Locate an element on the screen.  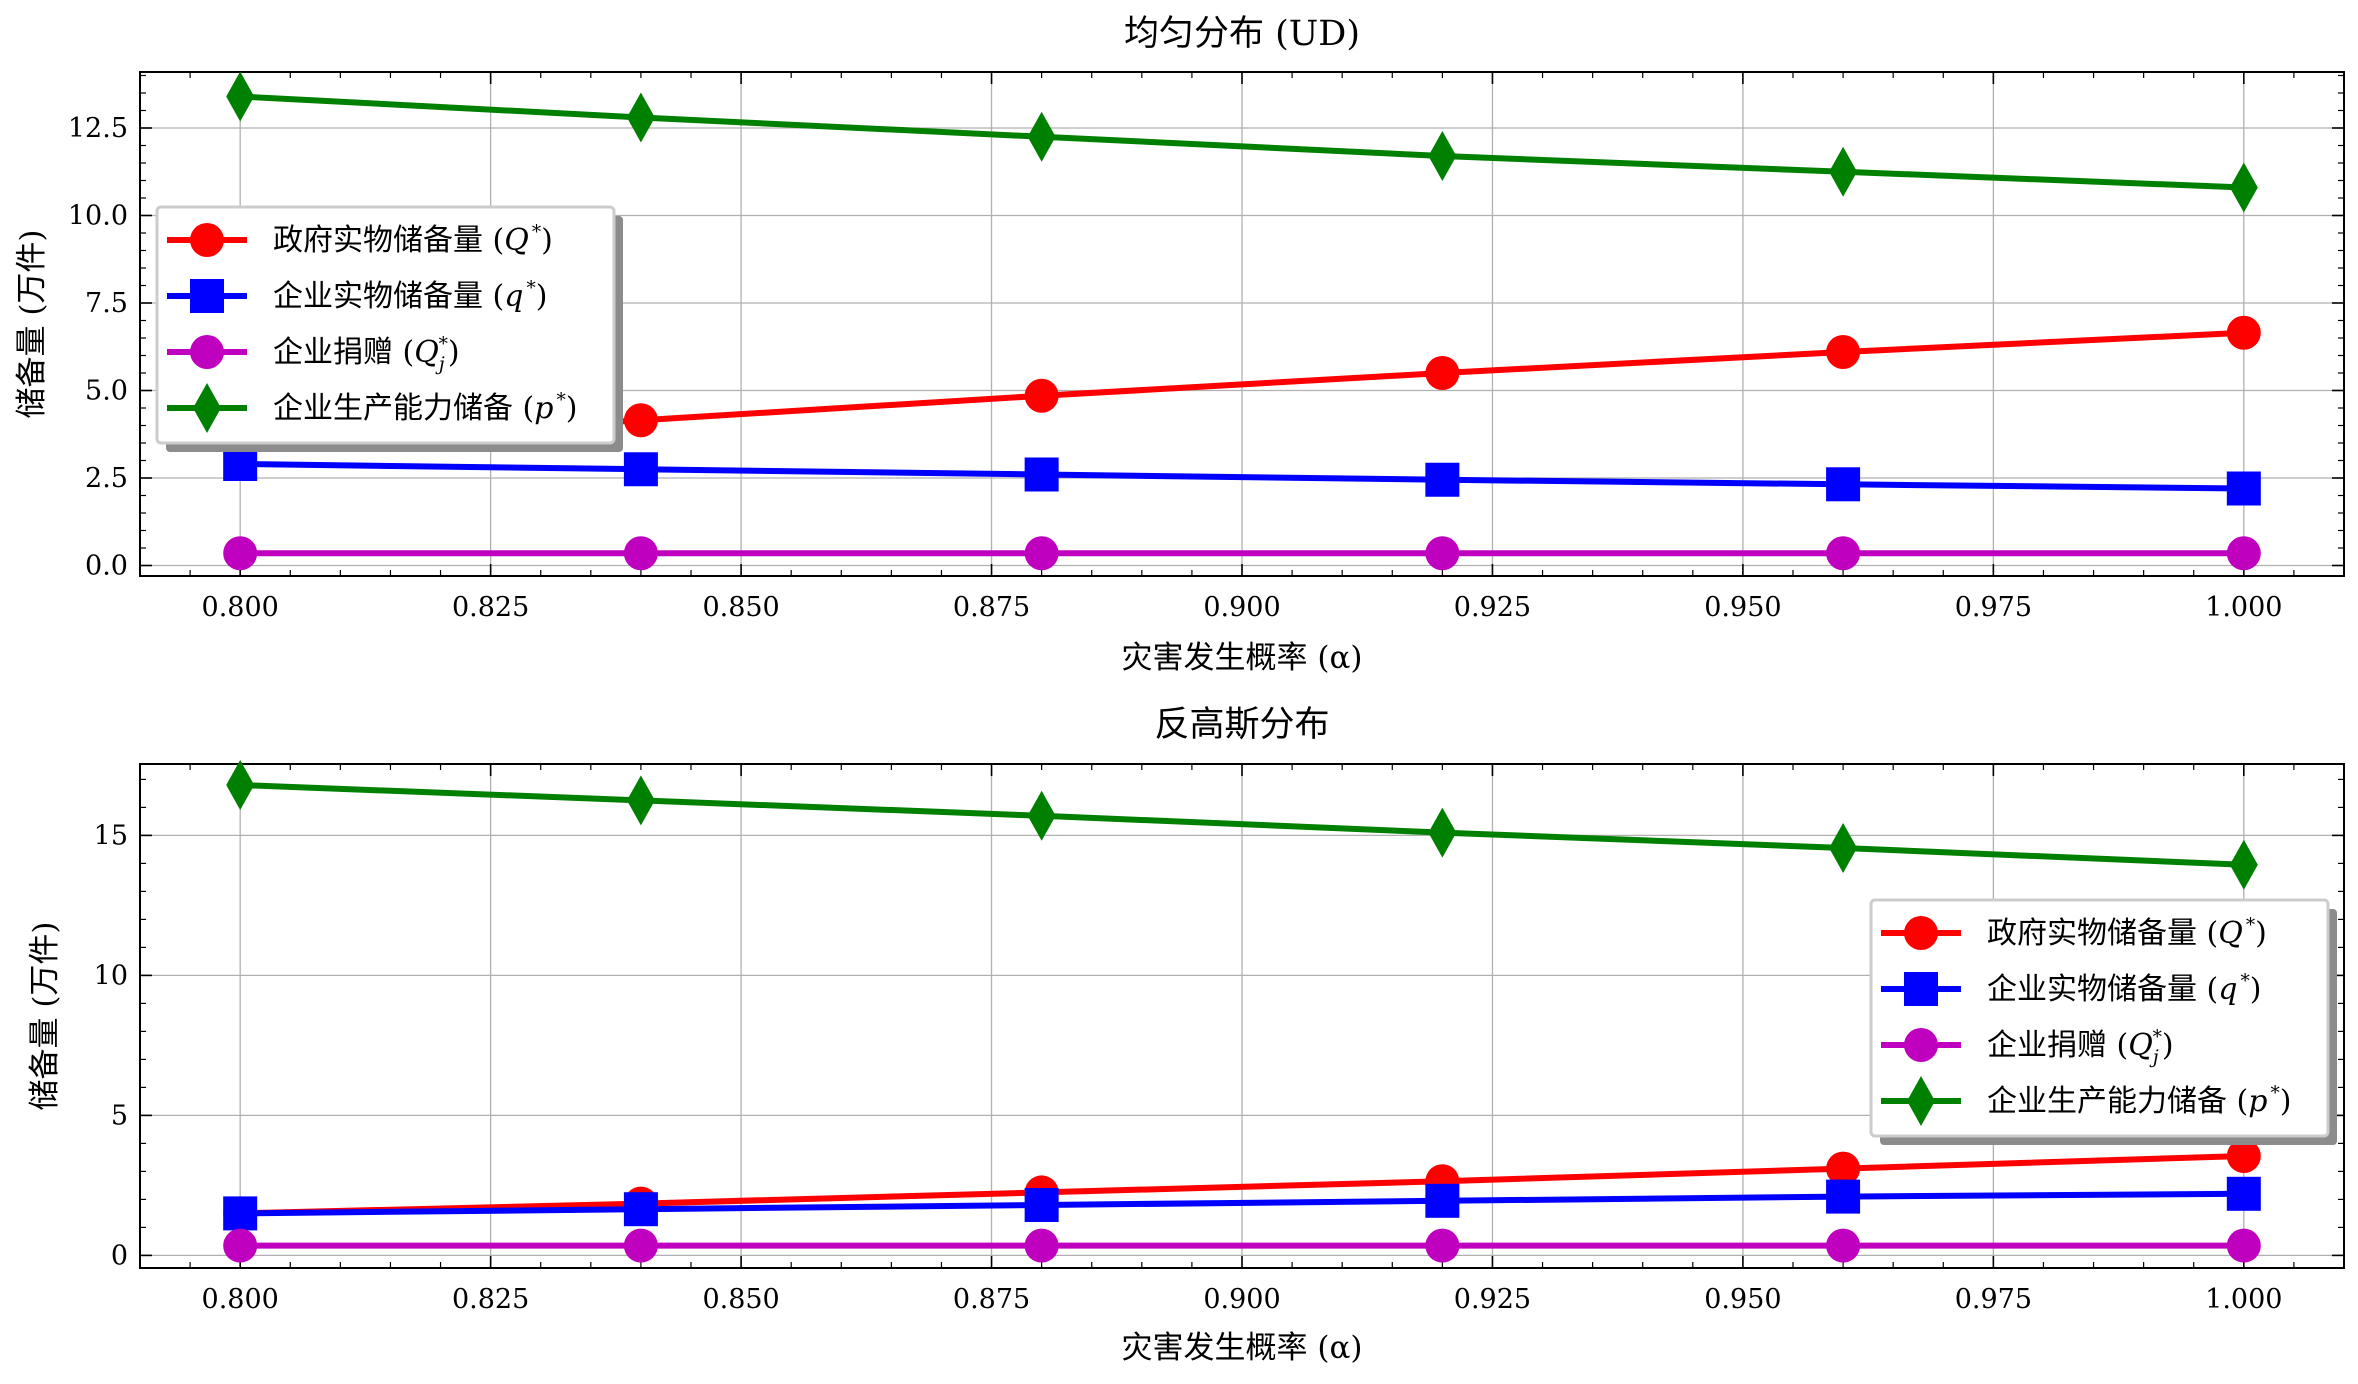
y-tick-label: 5.0 is located at coordinates (106, 391).